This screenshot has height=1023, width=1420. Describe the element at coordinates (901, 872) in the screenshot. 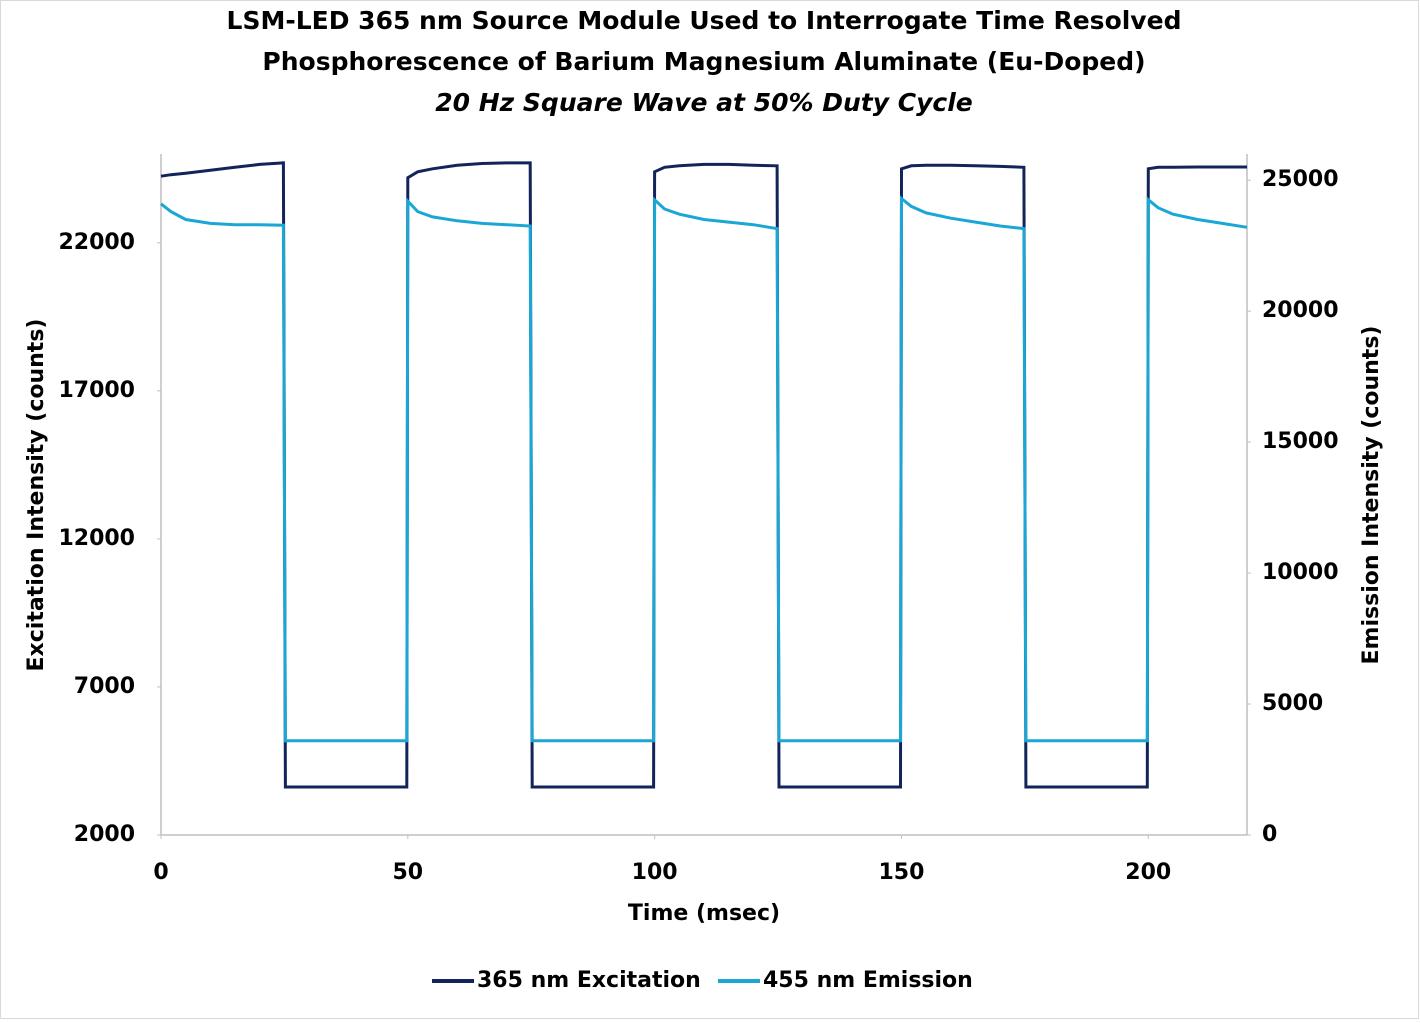

I see `x-tick-label: 150` at that location.